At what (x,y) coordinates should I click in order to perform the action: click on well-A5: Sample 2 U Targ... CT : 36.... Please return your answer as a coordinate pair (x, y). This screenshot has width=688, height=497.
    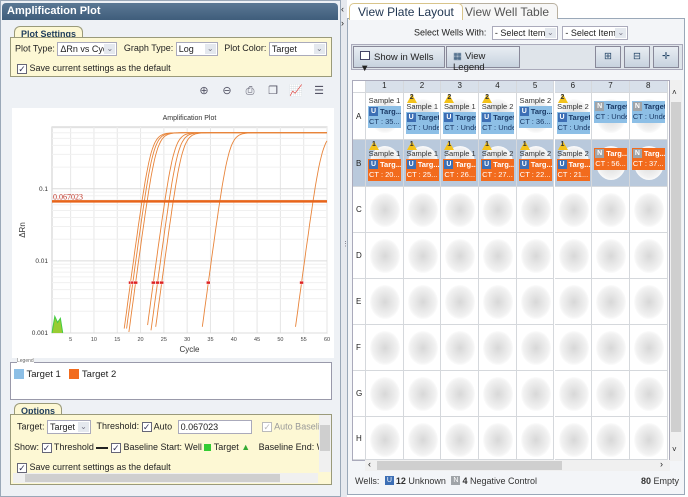
    Looking at the image, I should click on (535, 116).